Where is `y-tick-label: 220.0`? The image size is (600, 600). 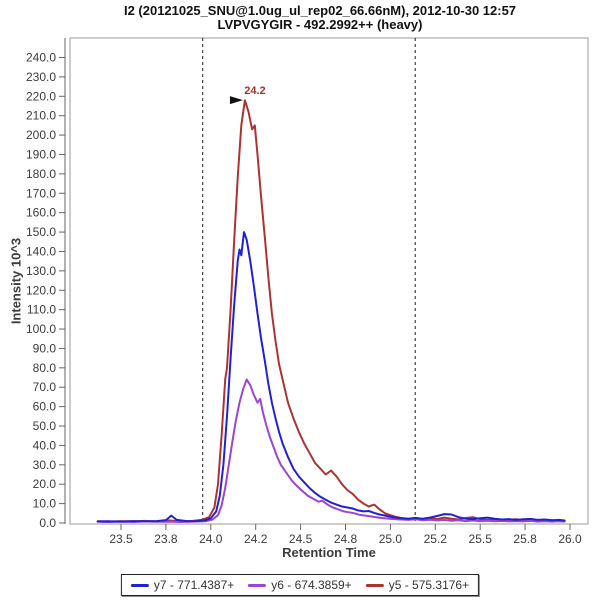 y-tick-label: 220.0 is located at coordinates (41, 96).